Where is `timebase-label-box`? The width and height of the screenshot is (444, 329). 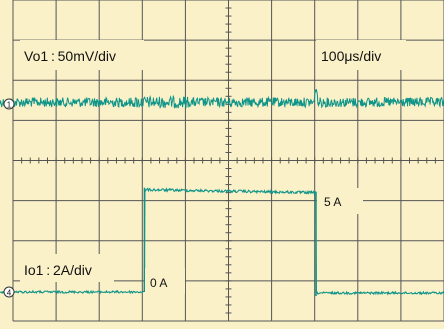 timebase-label-box is located at coordinates (361, 55).